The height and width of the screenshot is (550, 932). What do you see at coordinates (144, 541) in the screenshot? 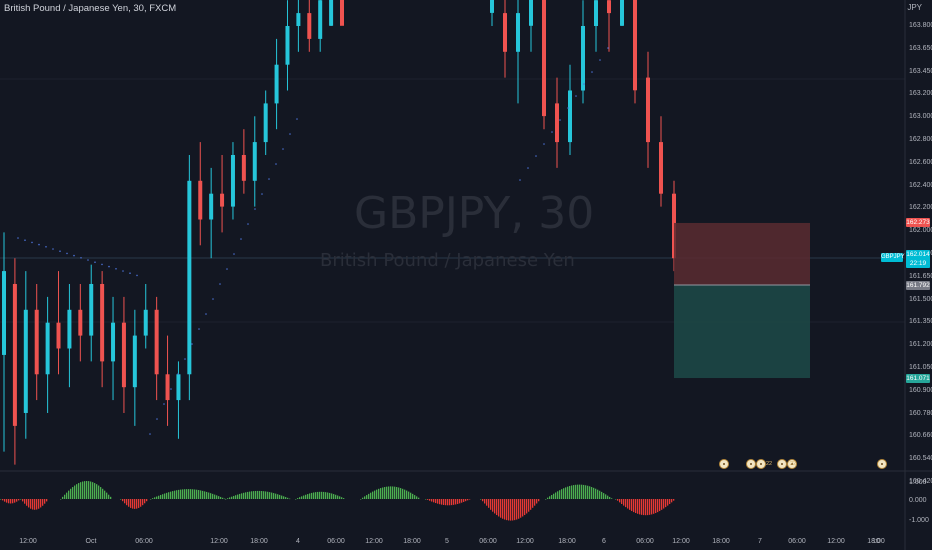
I see `time-tick-label: 06:00` at bounding box center [144, 541].